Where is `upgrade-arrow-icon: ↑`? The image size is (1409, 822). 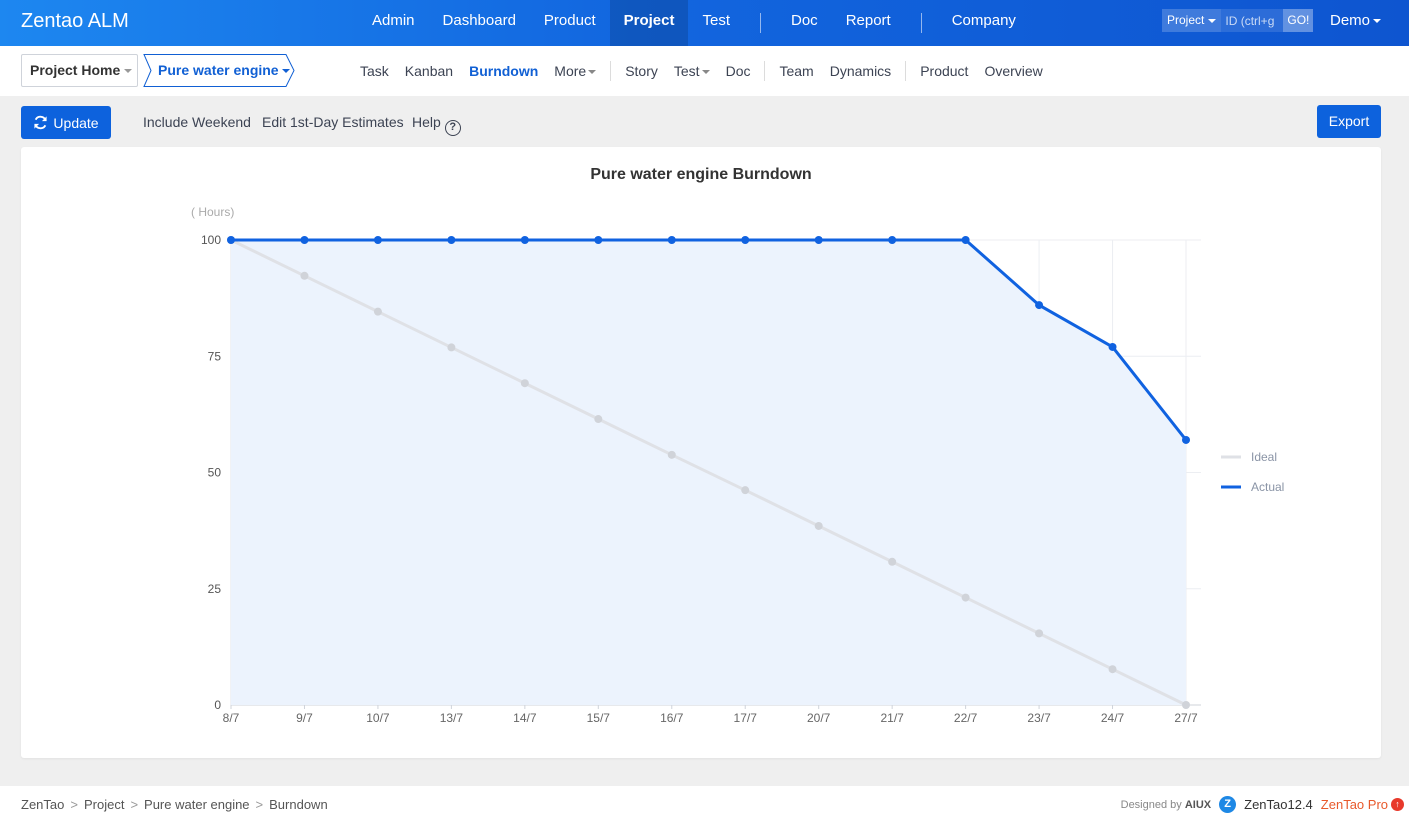 upgrade-arrow-icon: ↑ is located at coordinates (1397, 804).